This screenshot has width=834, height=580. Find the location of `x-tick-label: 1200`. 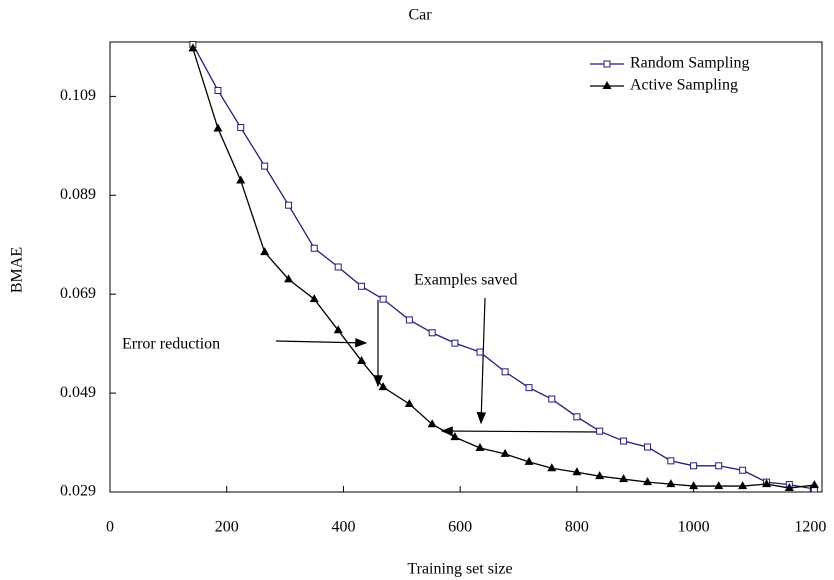

x-tick-label: 1200 is located at coordinates (810, 527).